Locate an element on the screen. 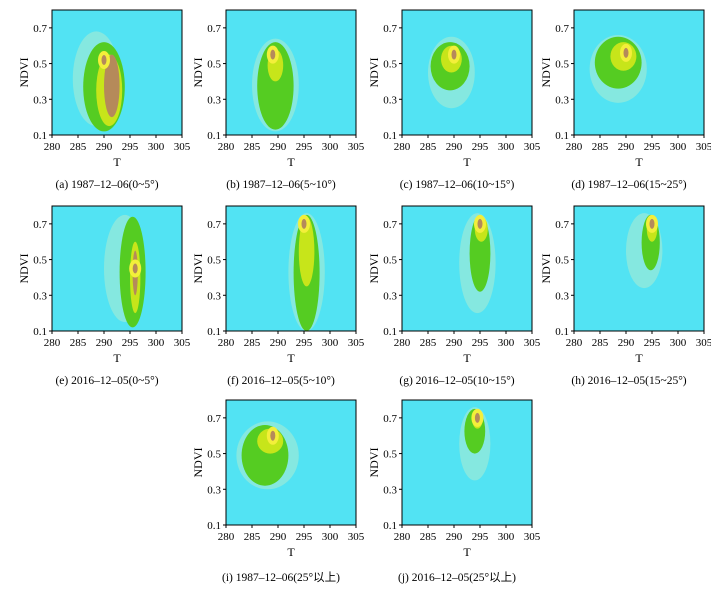  density-mid-blob is located at coordinates (275, 86).